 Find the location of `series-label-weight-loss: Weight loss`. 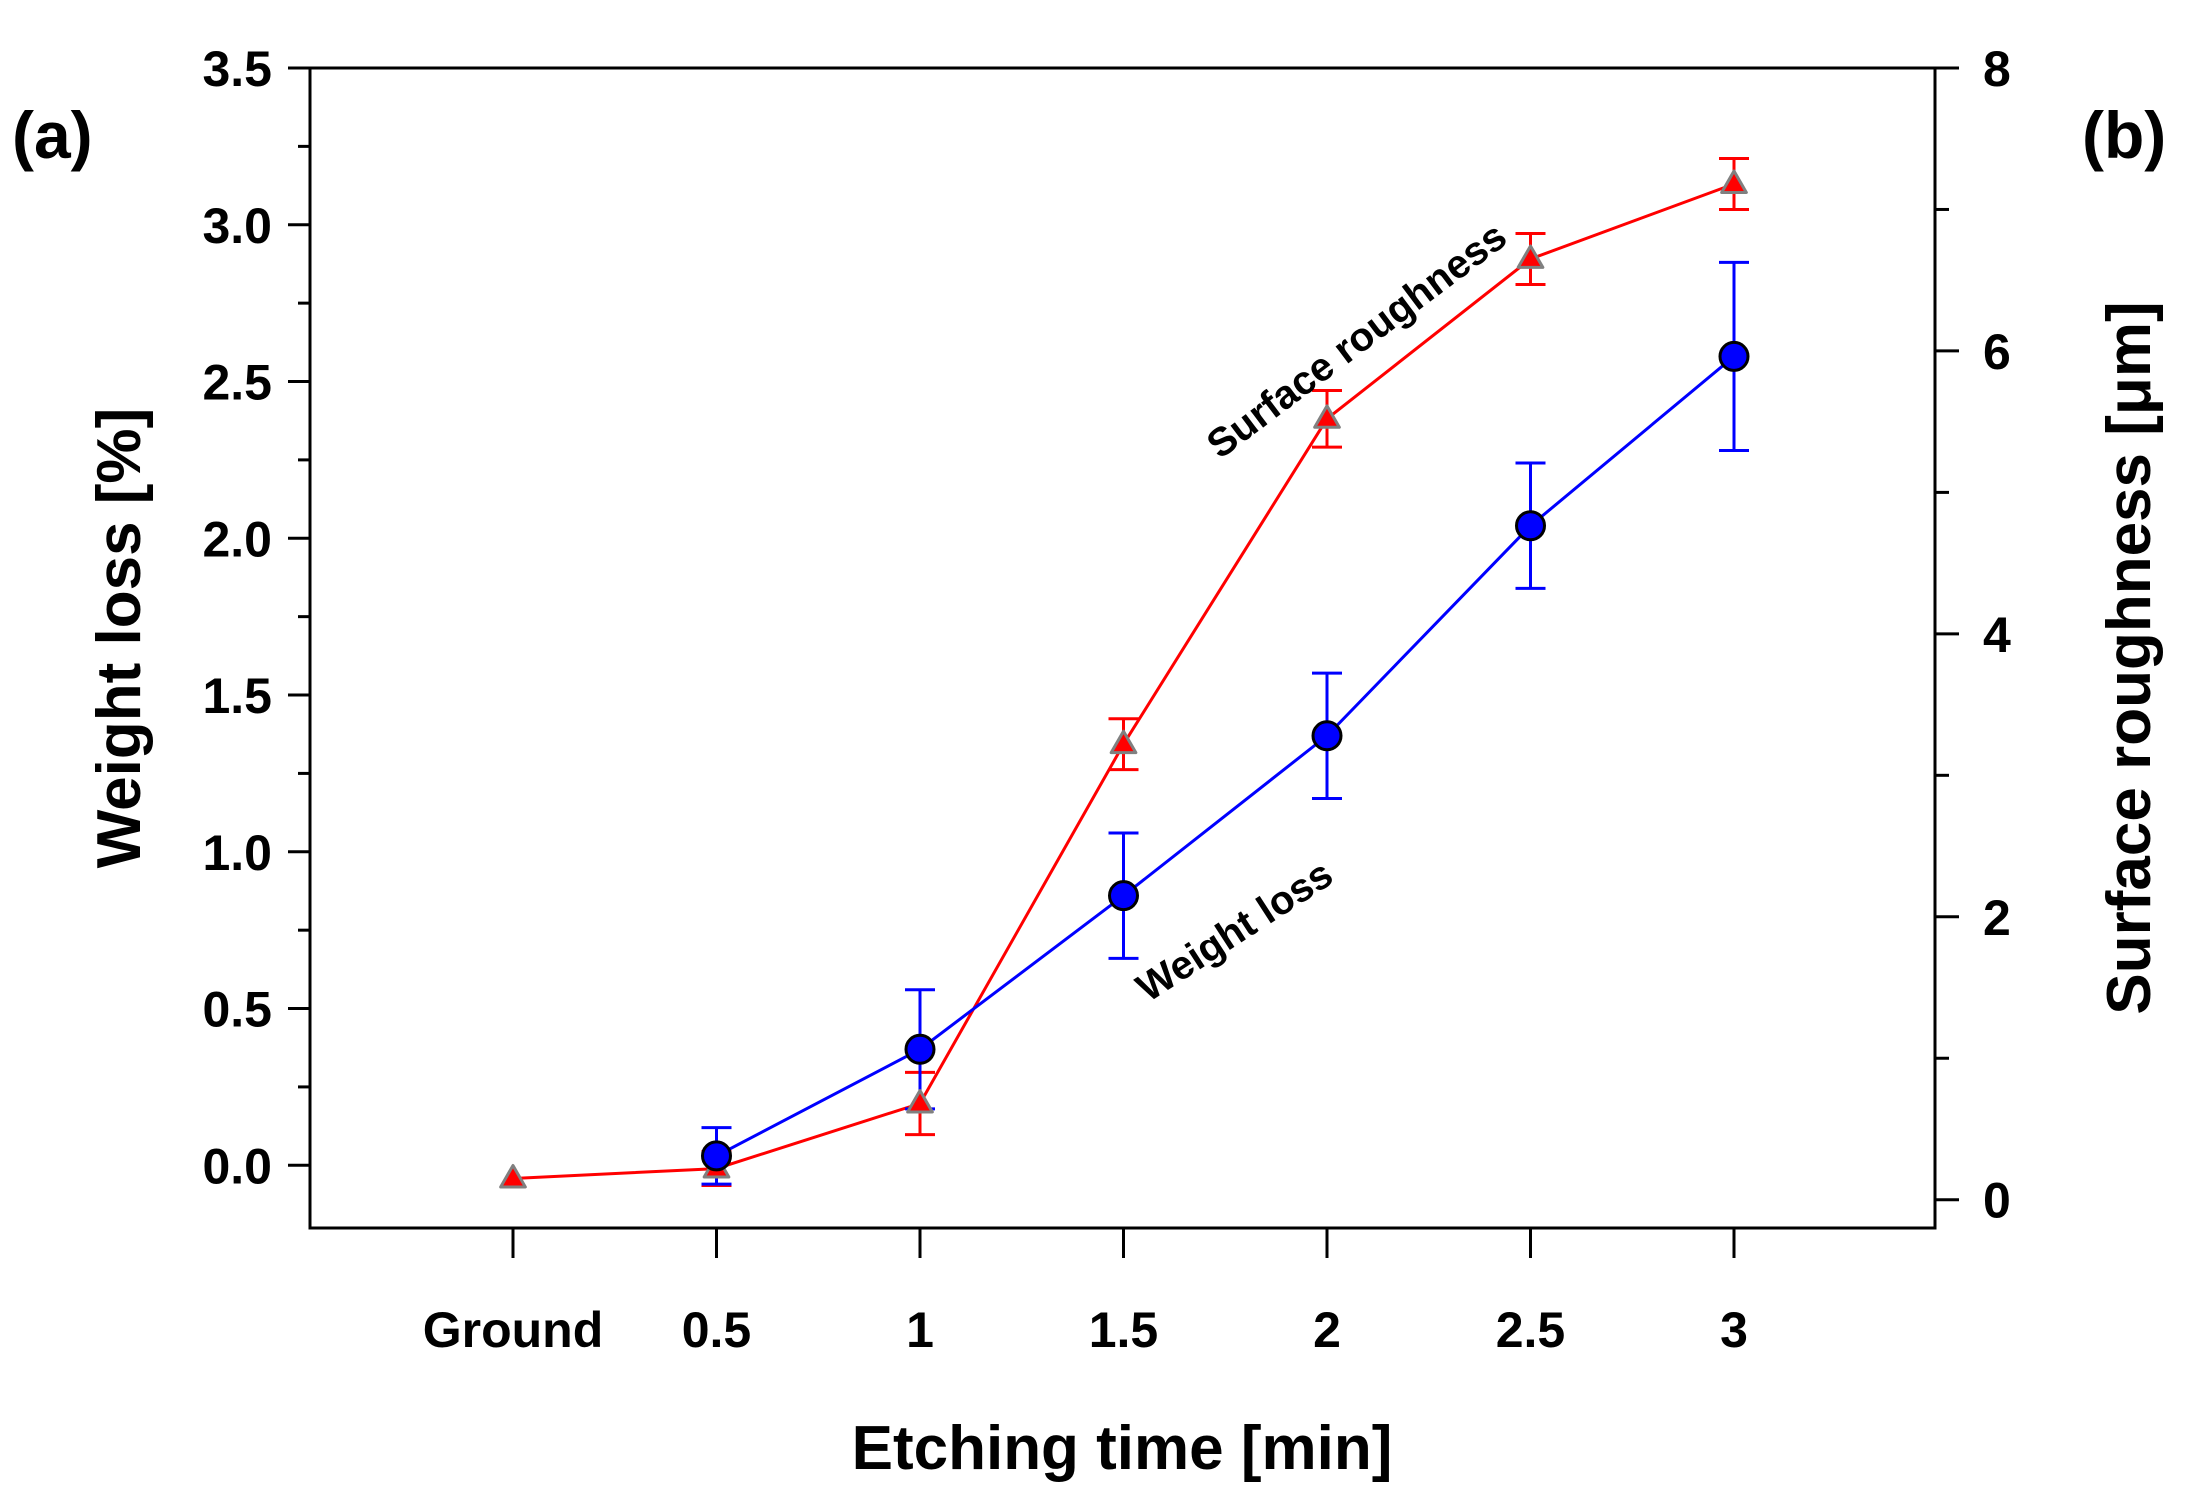

series-label-weight-loss: Weight loss is located at coordinates (1235, 931).